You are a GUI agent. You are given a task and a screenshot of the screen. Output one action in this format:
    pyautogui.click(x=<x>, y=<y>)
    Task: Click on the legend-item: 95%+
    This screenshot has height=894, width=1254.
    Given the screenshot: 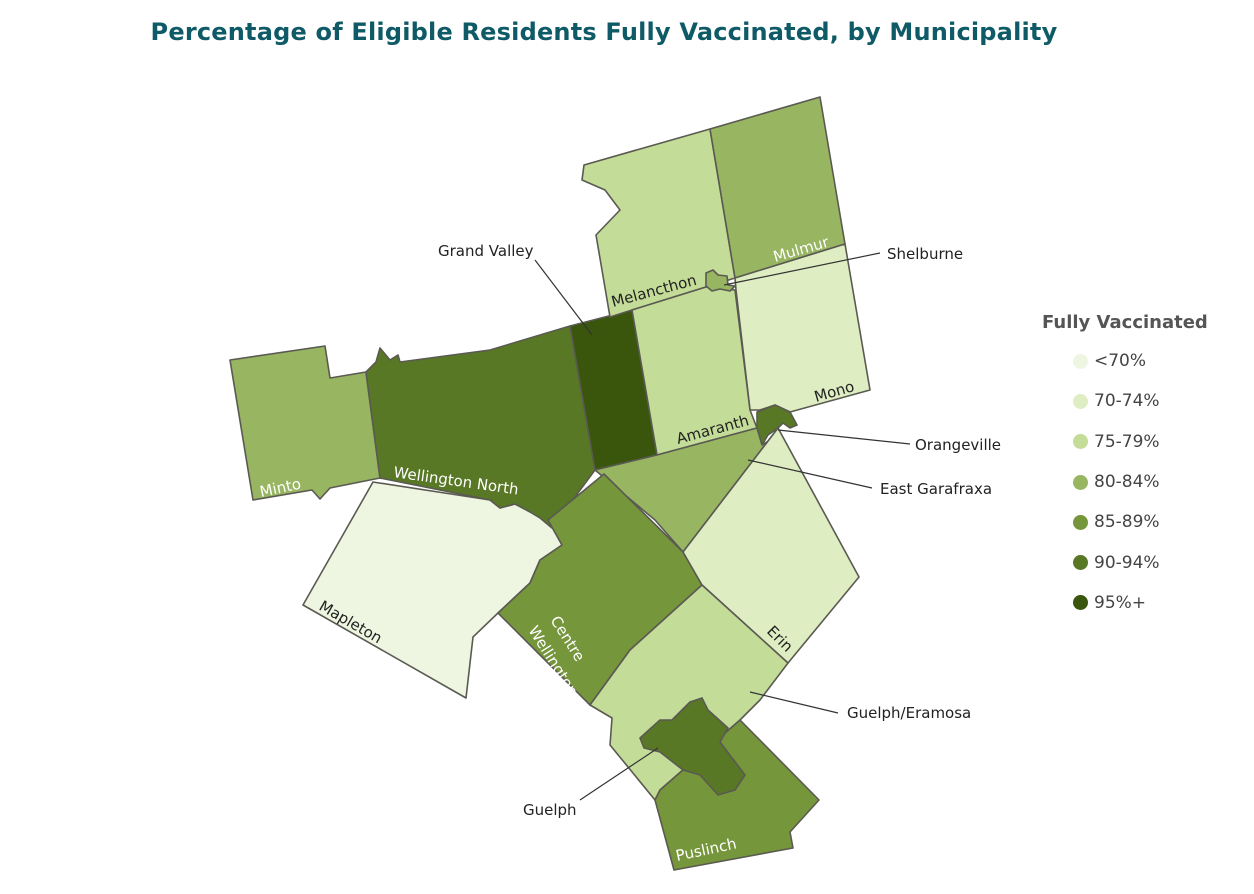 What is the action you would take?
    pyautogui.click(x=1140, y=603)
    